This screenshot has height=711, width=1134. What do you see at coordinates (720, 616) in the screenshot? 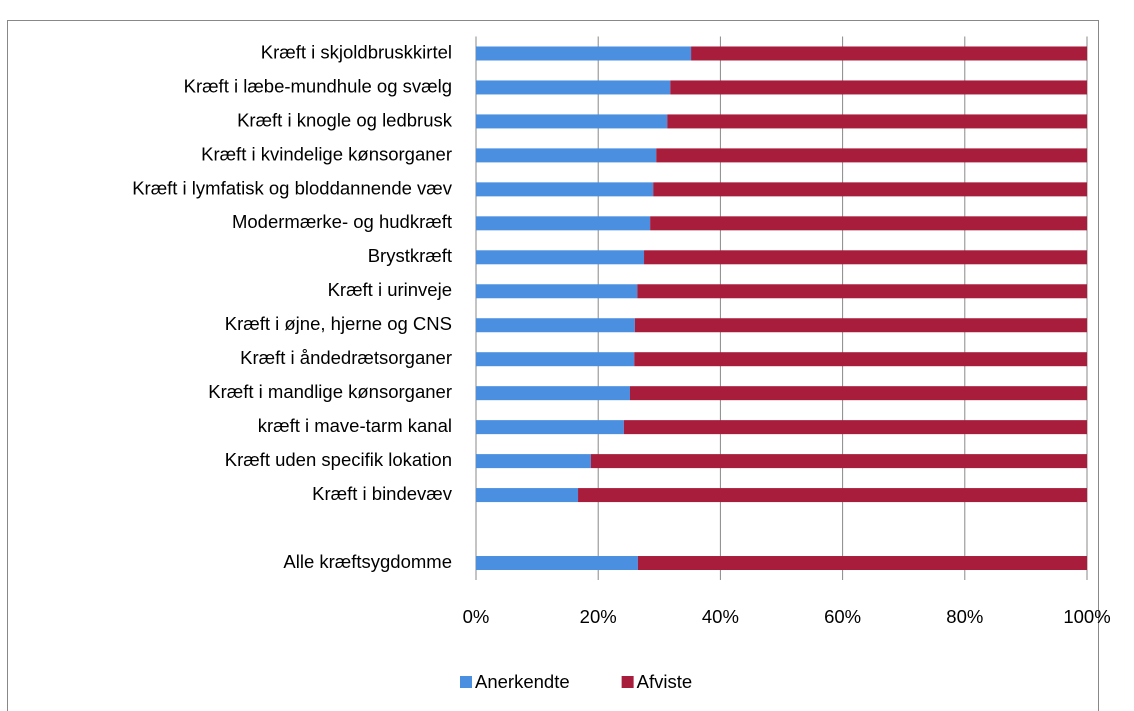
I see `x-tick-label: 40%` at bounding box center [720, 616].